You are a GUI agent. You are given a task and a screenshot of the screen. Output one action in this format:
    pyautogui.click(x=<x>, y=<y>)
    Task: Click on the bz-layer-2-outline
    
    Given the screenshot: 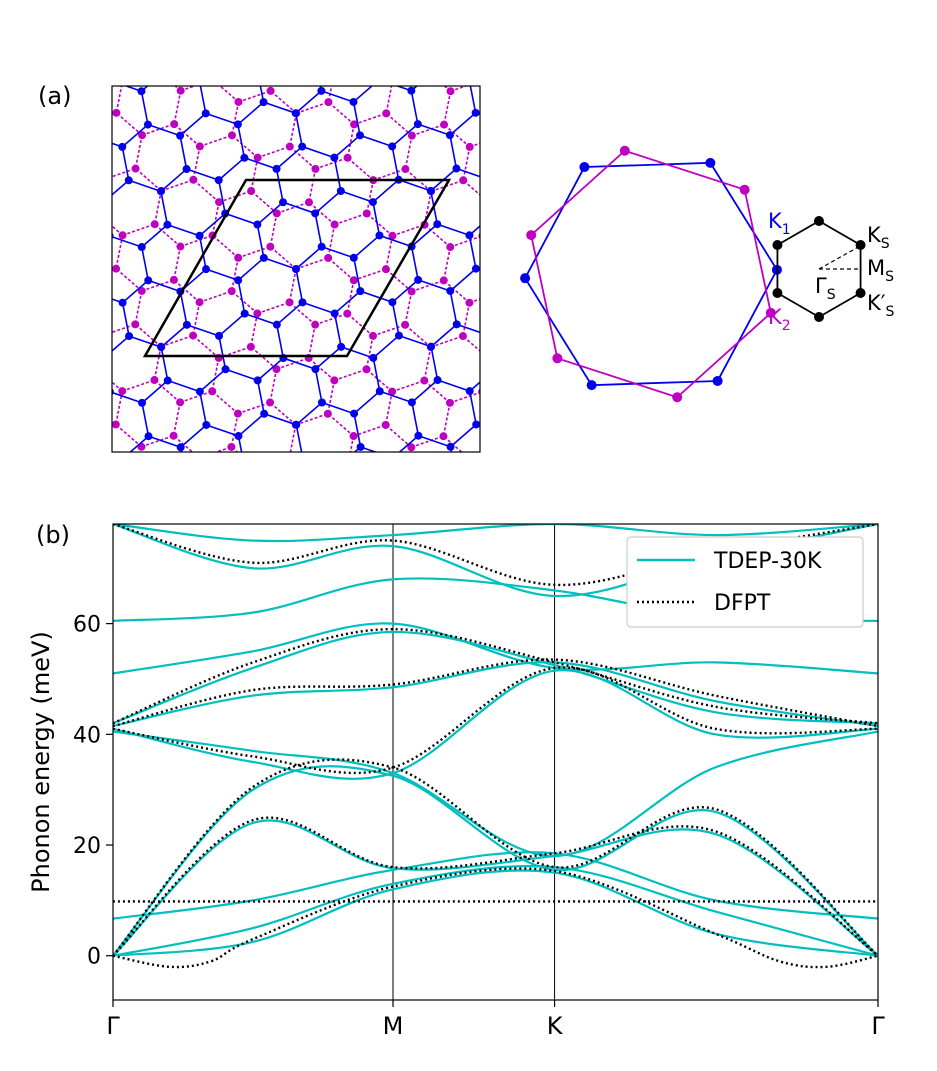 What is the action you would take?
    pyautogui.click(x=651, y=274)
    